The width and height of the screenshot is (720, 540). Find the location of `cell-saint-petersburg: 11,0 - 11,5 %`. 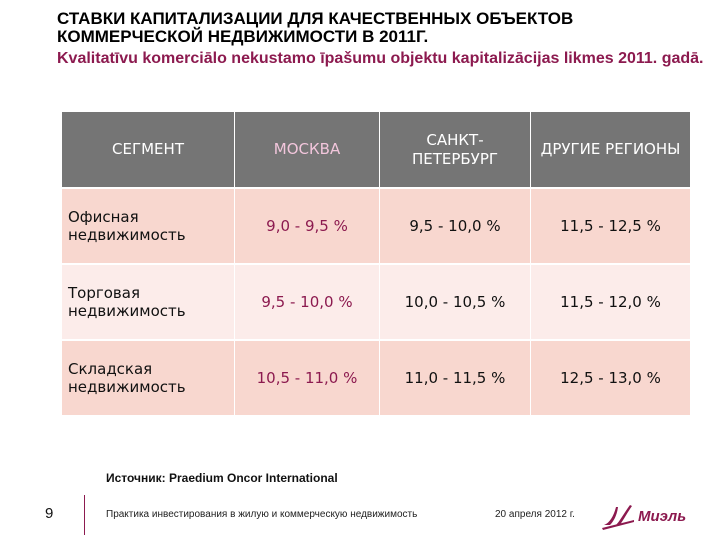

cell-saint-petersburg: 11,0 - 11,5 % is located at coordinates (454, 377).